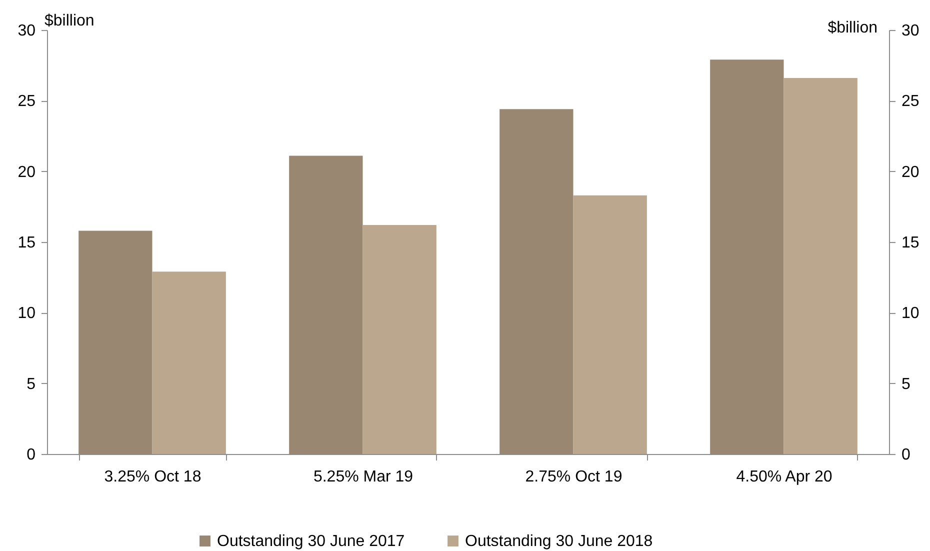 Image resolution: width=930 pixels, height=551 pixels. I want to click on legend-label: Outstanding 30 June 2017, so click(311, 541).